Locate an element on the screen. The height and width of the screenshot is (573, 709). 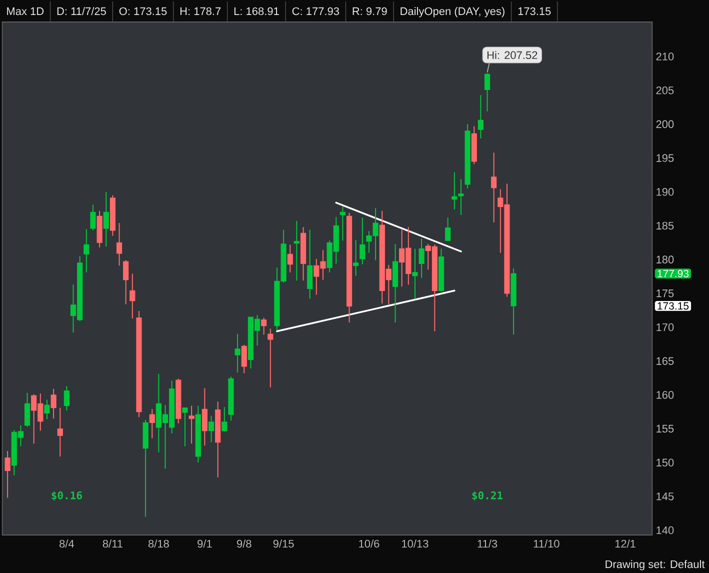
chart-title: Max 1D is located at coordinates (25, 11).